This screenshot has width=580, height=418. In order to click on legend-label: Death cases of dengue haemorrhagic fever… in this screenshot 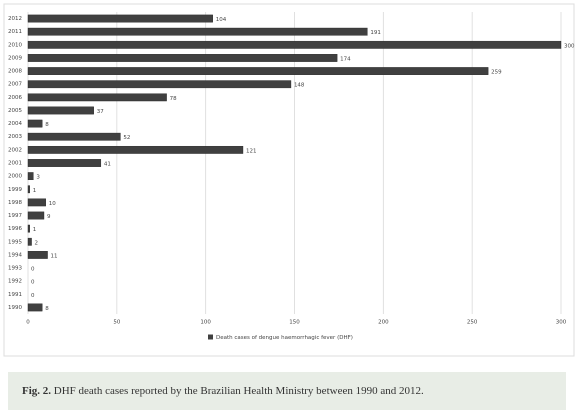, I will do `click(284, 338)`.